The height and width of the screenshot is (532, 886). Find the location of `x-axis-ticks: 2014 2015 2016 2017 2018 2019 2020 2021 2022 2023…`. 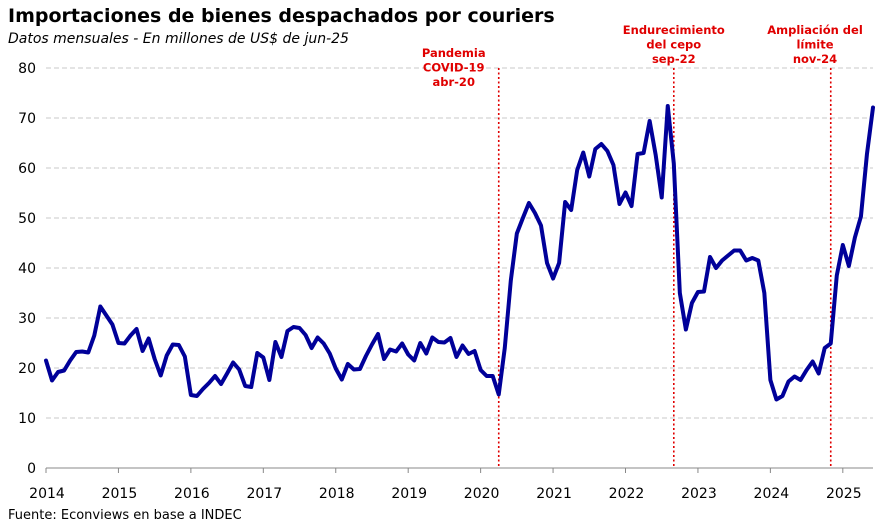

x-axis-ticks: 2014 2015 2016 2017 2018 2019 2020 2021 2022 2023… is located at coordinates (445, 485).